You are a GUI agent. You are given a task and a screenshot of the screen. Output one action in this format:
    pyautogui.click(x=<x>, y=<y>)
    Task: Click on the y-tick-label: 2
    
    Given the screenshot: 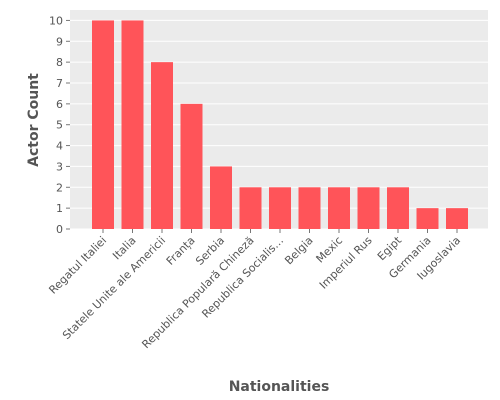 What is the action you would take?
    pyautogui.click(x=59, y=187)
    